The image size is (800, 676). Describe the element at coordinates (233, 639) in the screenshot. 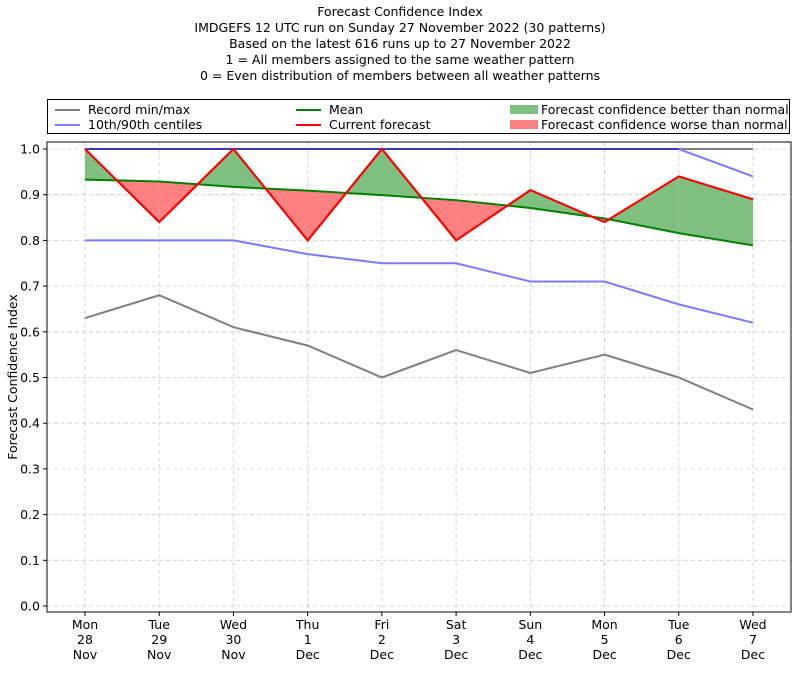

I see `x-tick-label-date: 30` at that location.